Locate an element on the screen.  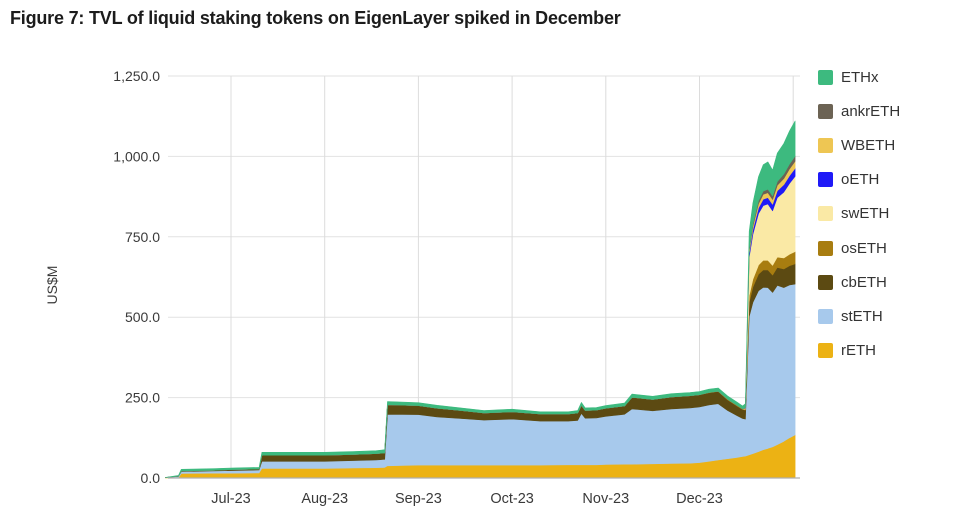
legend-item-osETH: osETH is located at coordinates (852, 248).